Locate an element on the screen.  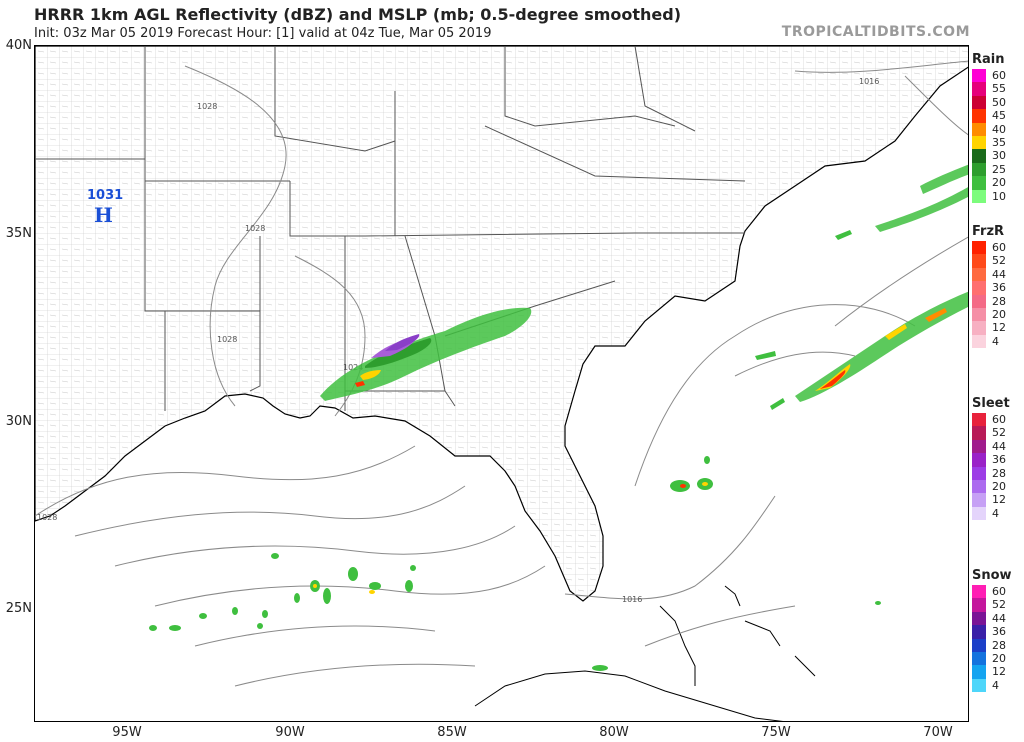
isobar-label-7: 1028 is located at coordinates (47, 517).